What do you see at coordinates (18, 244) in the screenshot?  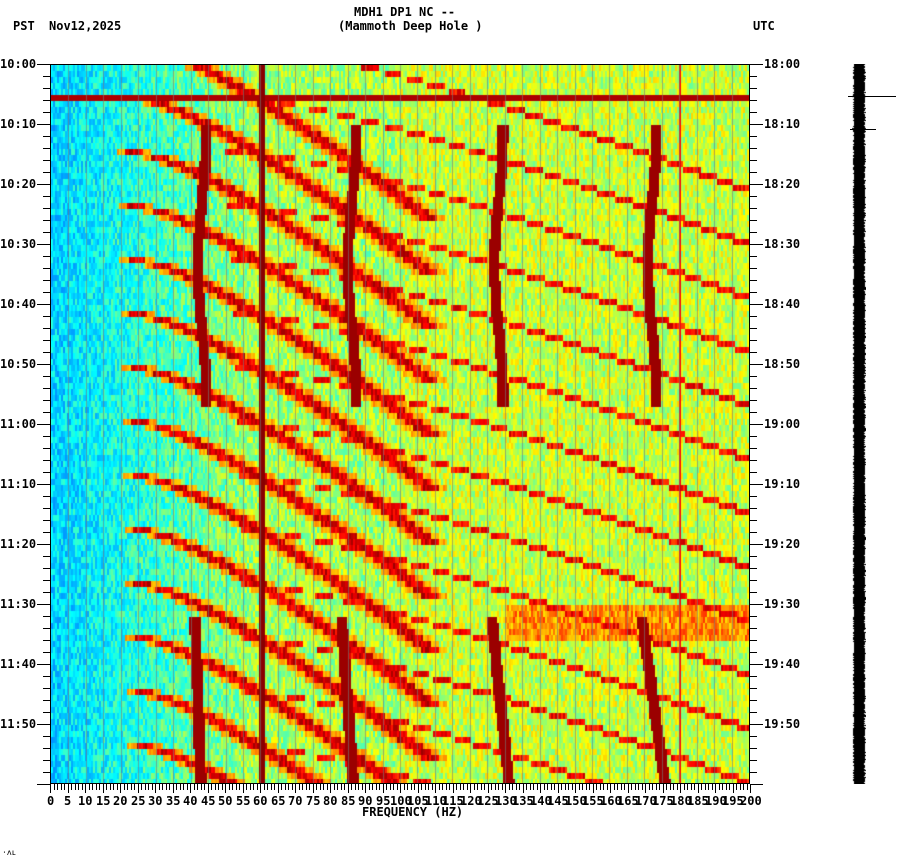 I see `y-tick-label-left: 10:30` at bounding box center [18, 244].